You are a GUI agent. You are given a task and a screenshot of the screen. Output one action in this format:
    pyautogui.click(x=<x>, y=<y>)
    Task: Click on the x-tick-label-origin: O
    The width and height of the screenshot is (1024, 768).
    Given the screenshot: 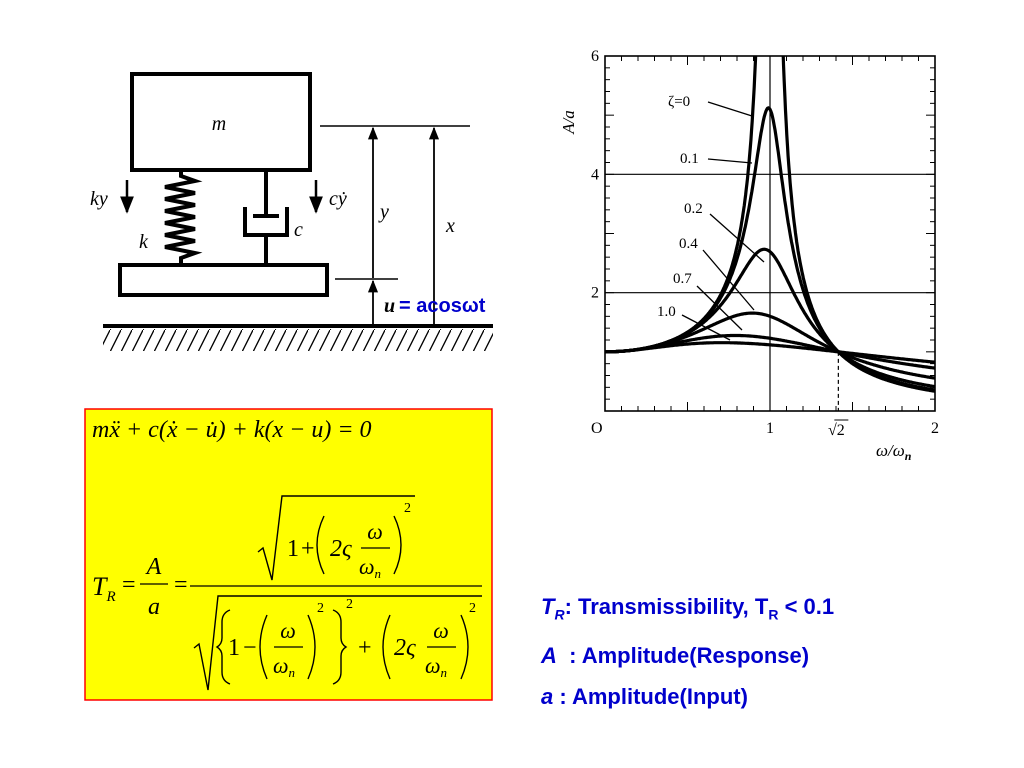 What is the action you would take?
    pyautogui.click(x=597, y=428)
    